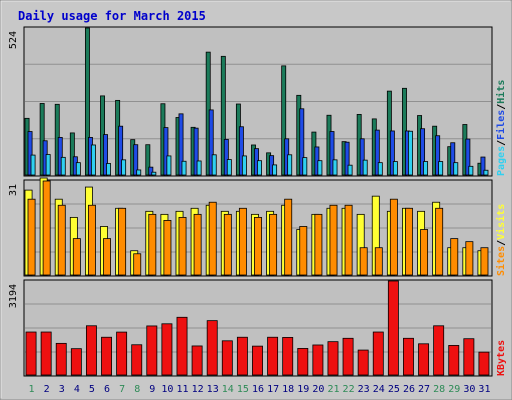 The width and height of the screenshot is (512, 400). Describe the element at coordinates (501, 125) in the screenshot. I see `panel-top-legend-part: Files` at that location.